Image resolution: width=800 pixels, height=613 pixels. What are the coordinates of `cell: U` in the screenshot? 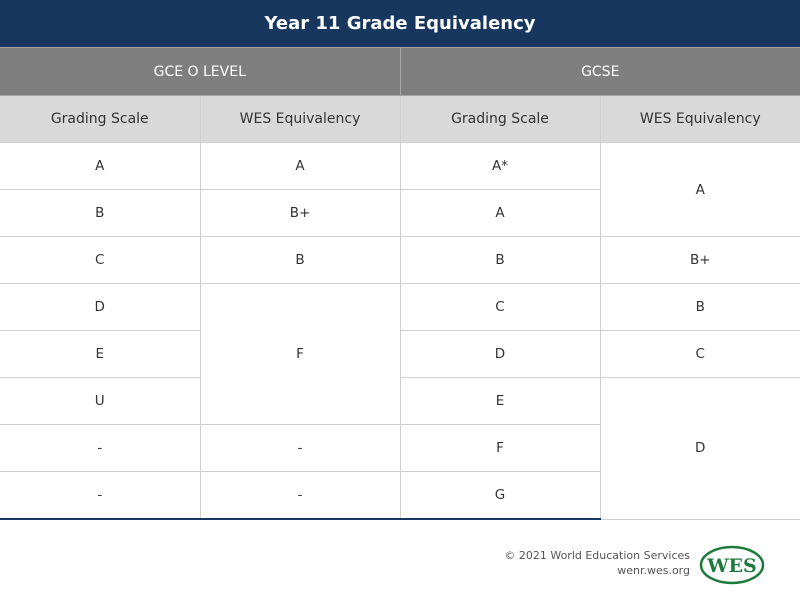 It's located at (100, 401).